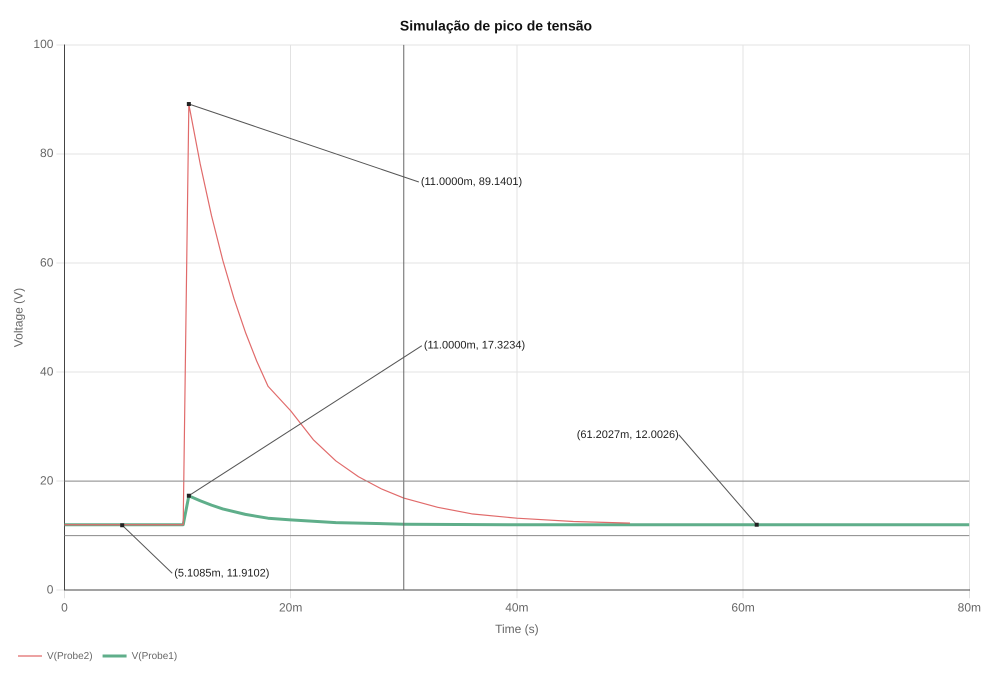 The width and height of the screenshot is (992, 679). Describe the element at coordinates (517, 629) in the screenshot. I see `x-axis-title: Time (s)` at that location.